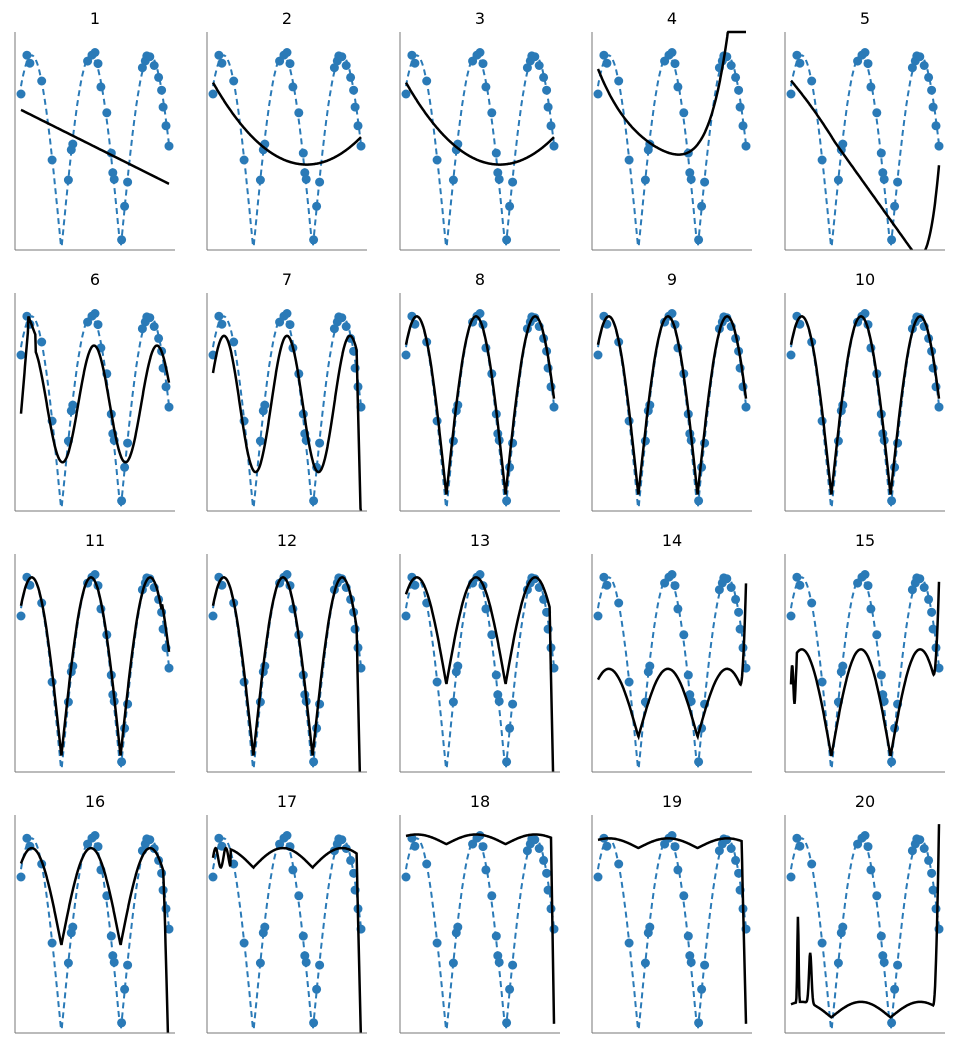 The width and height of the screenshot is (954, 1048). I want to click on panel-12: 12, so click(286, 652).